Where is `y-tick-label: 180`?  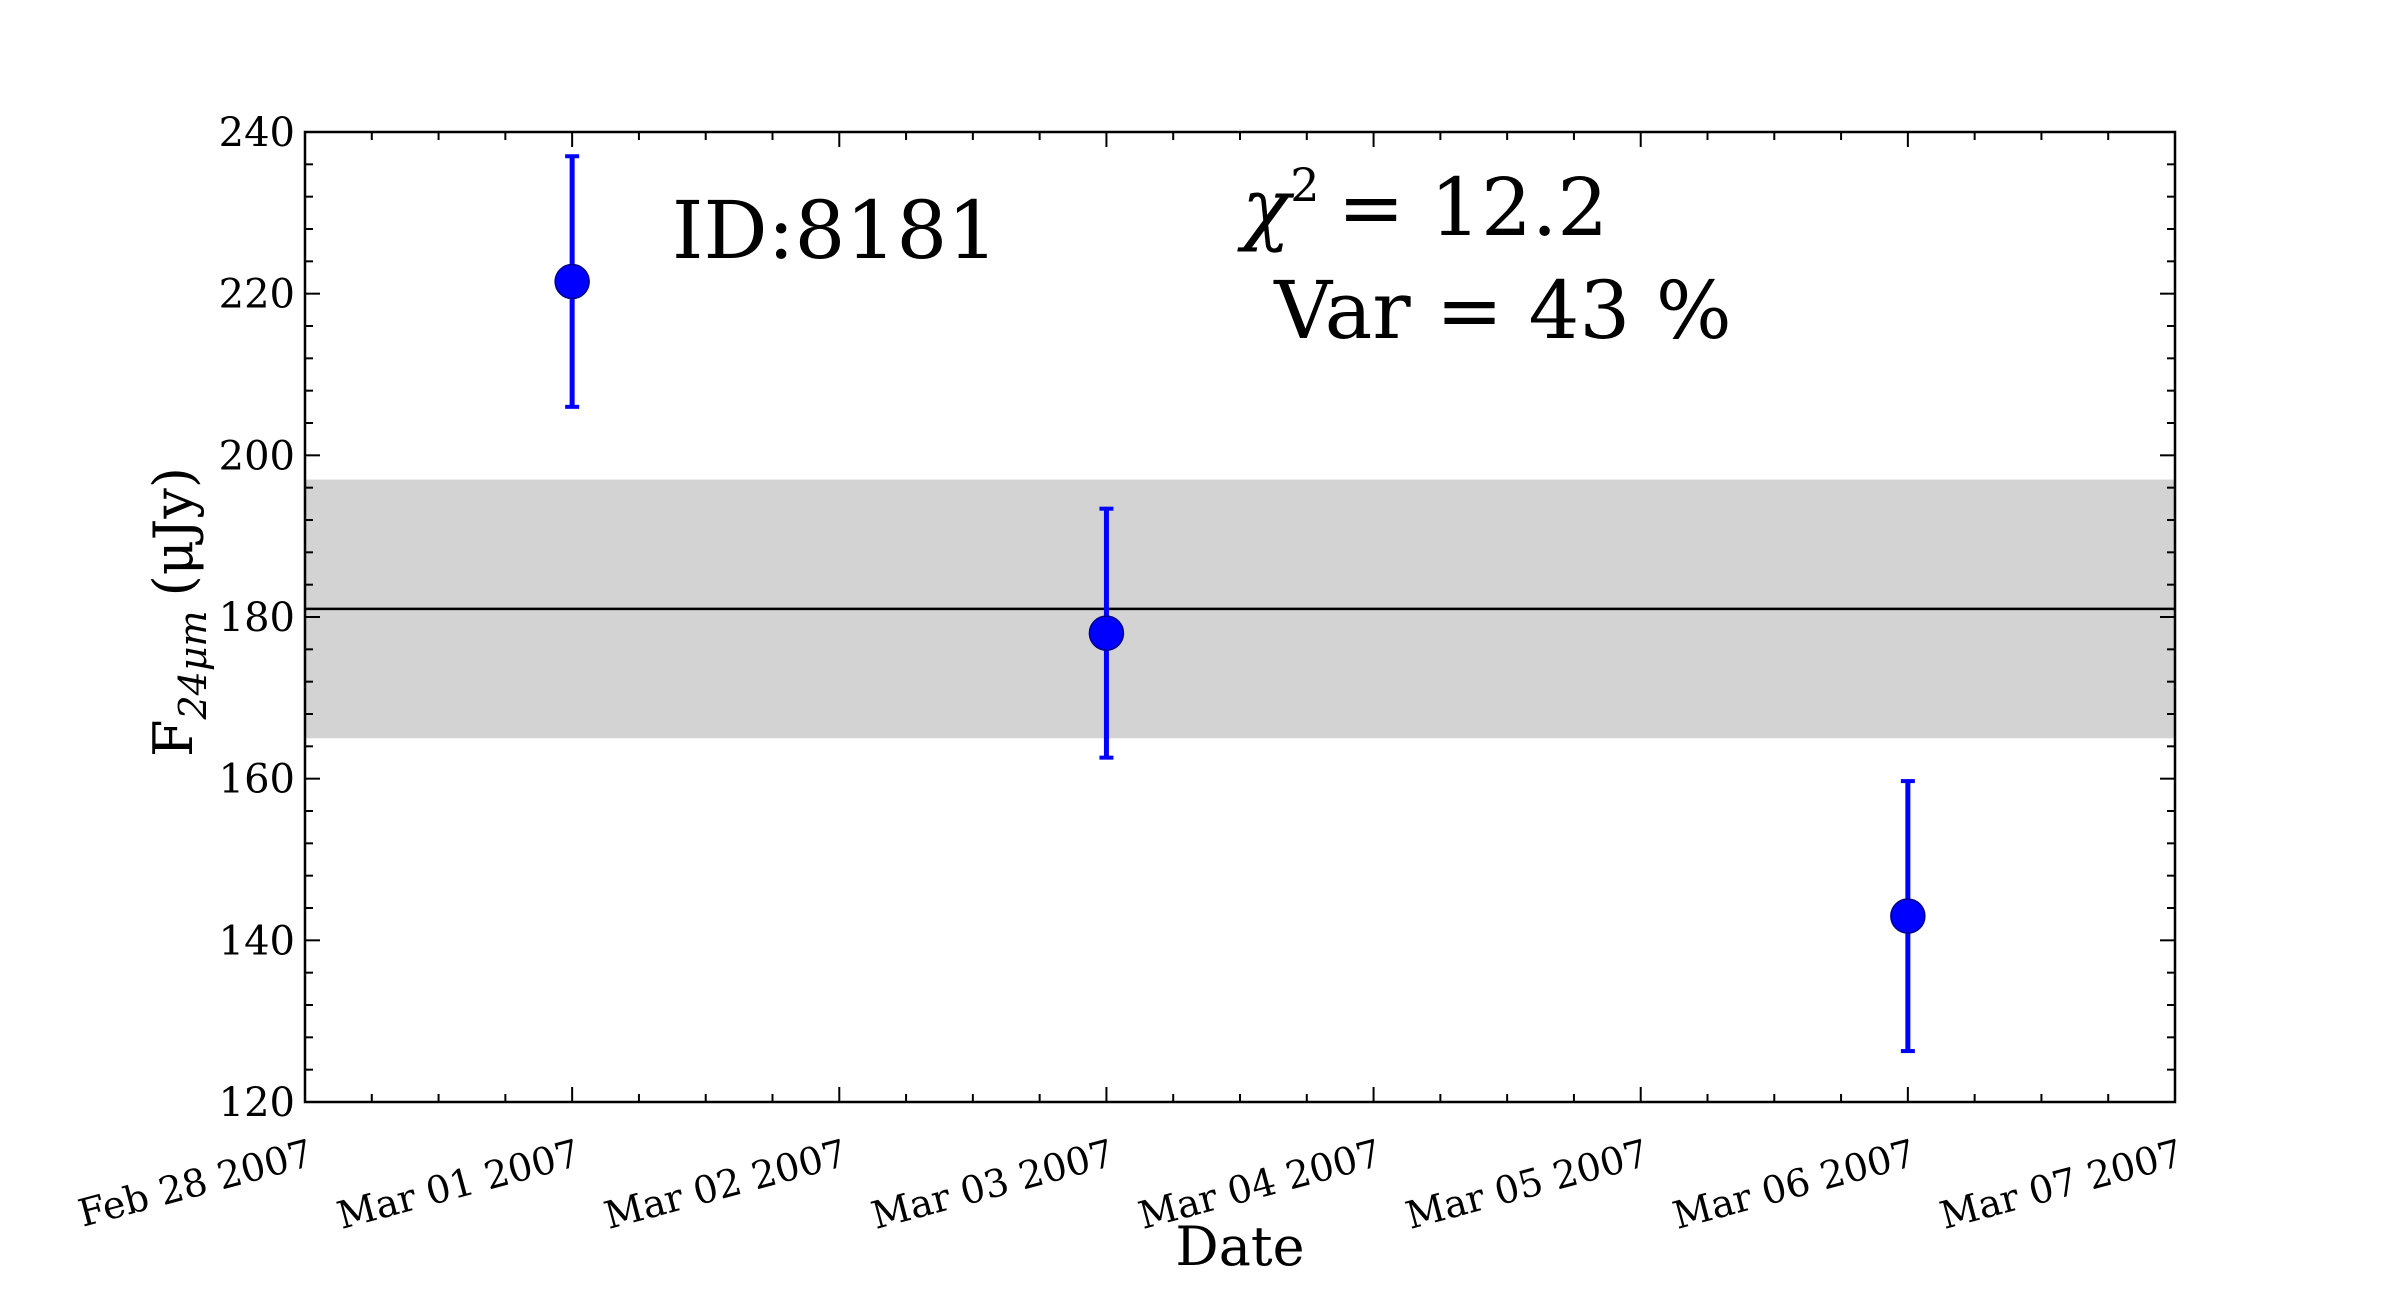
y-tick-label: 180 is located at coordinates (257, 618).